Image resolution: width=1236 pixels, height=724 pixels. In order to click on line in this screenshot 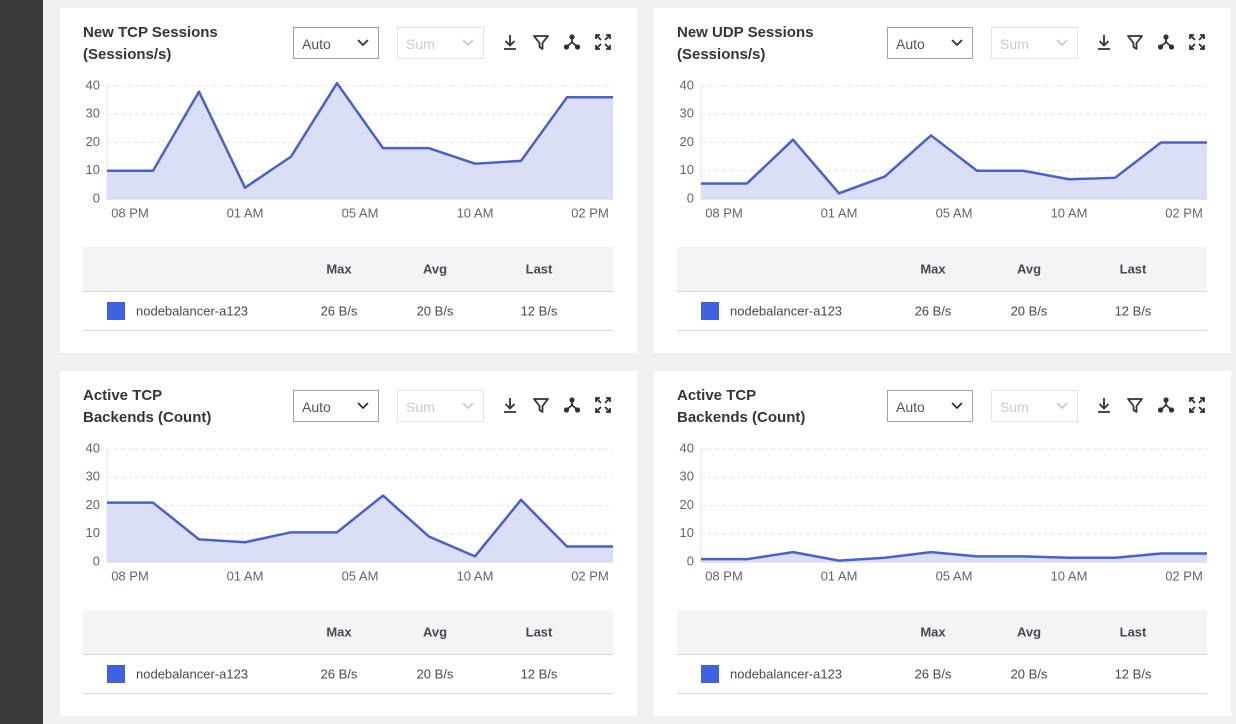, I will do `click(954, 556)`.